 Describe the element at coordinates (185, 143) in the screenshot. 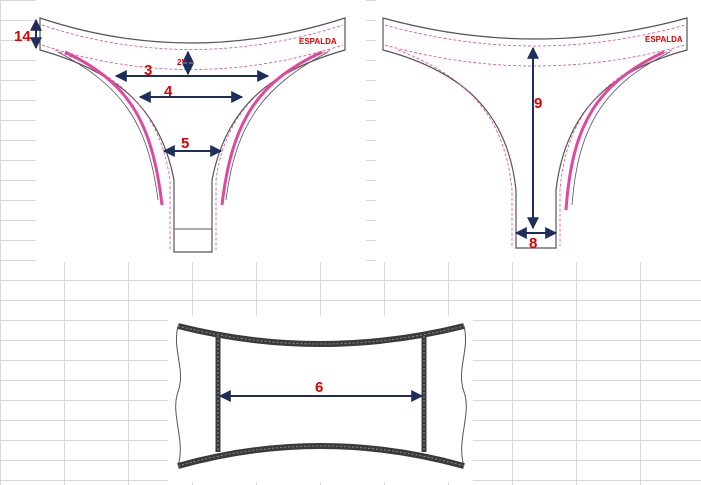

I see `label-width-lower: 5` at that location.